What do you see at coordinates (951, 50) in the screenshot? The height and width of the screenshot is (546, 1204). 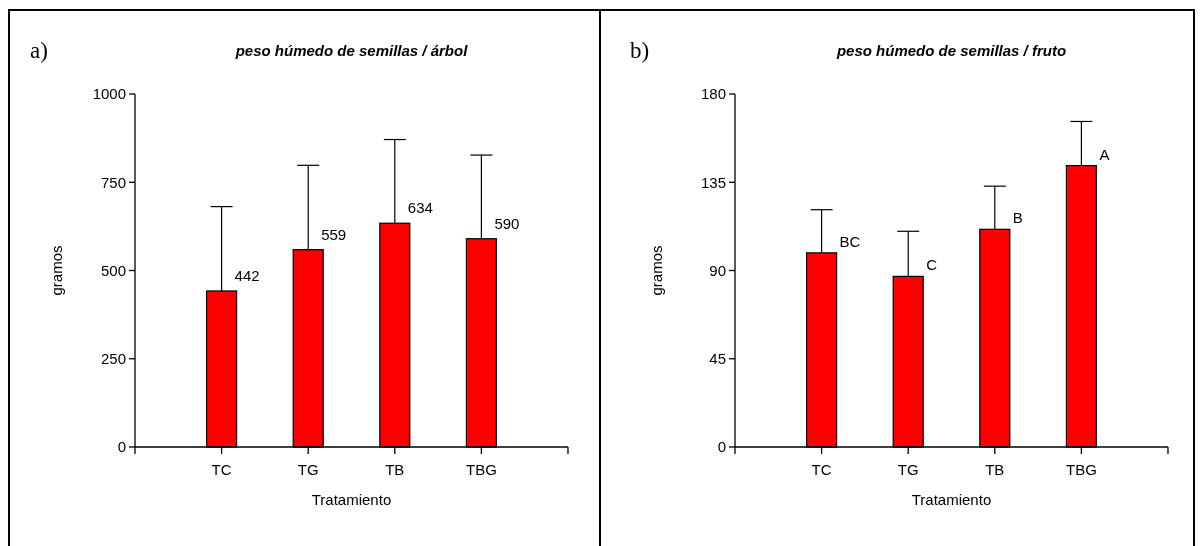 I see `chart-title: peso húmedo de semillas / fruto` at bounding box center [951, 50].